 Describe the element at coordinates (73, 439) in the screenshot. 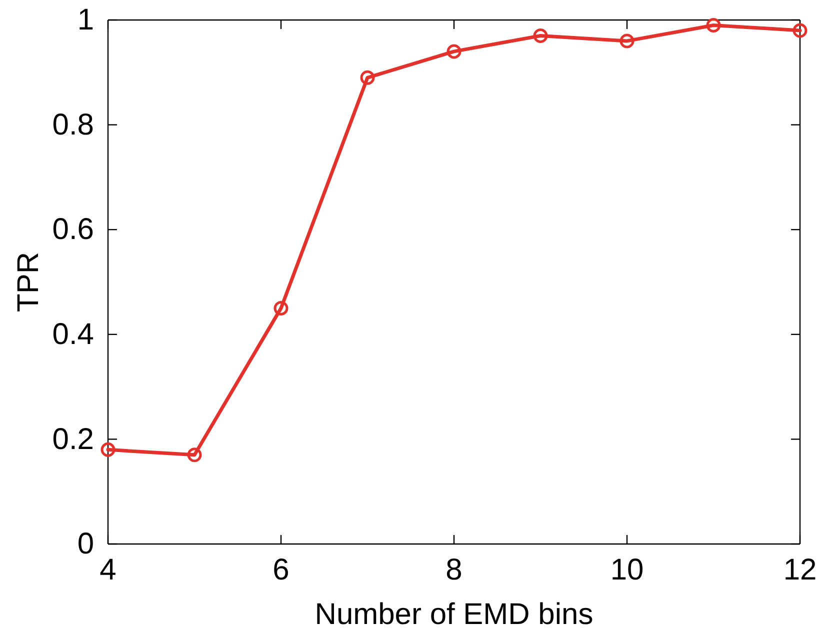

I see `y-tick-label: 0.2` at that location.